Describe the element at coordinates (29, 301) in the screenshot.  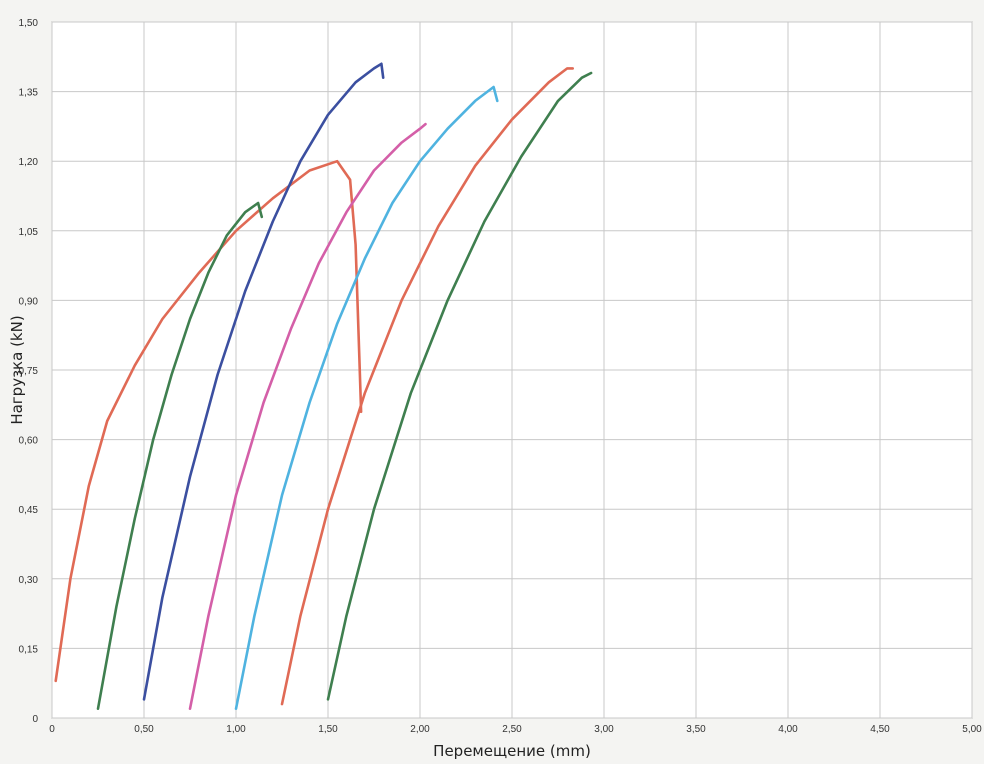
I see `y-tick-label: 0,90` at that location.